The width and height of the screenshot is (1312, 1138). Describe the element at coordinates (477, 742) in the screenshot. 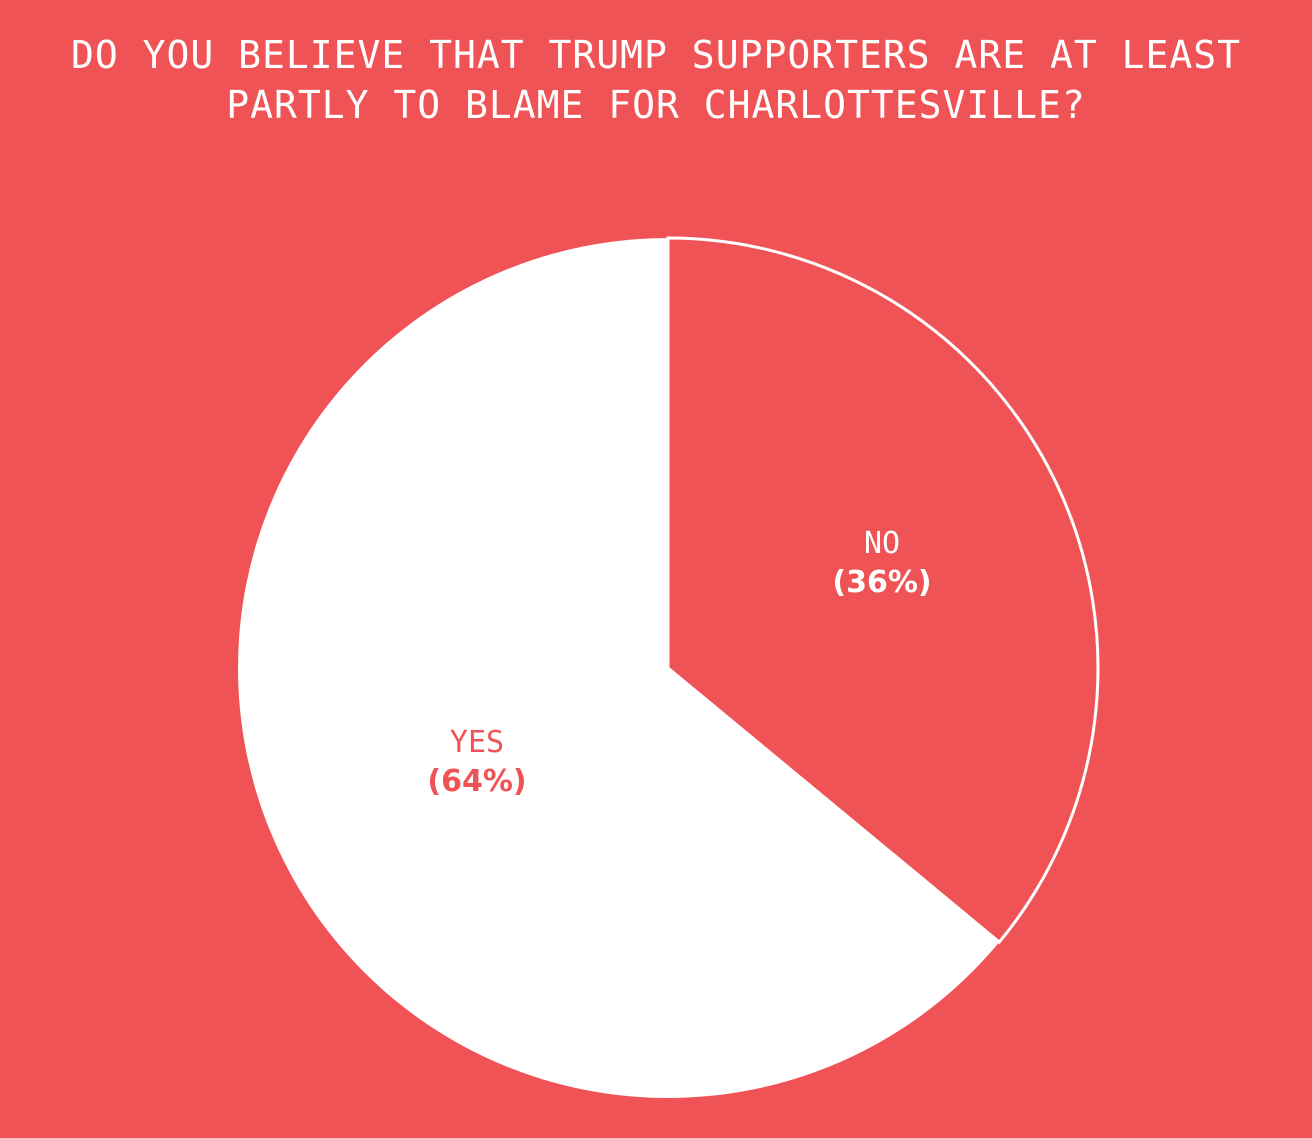

I see `label-yes-name: YES` at that location.